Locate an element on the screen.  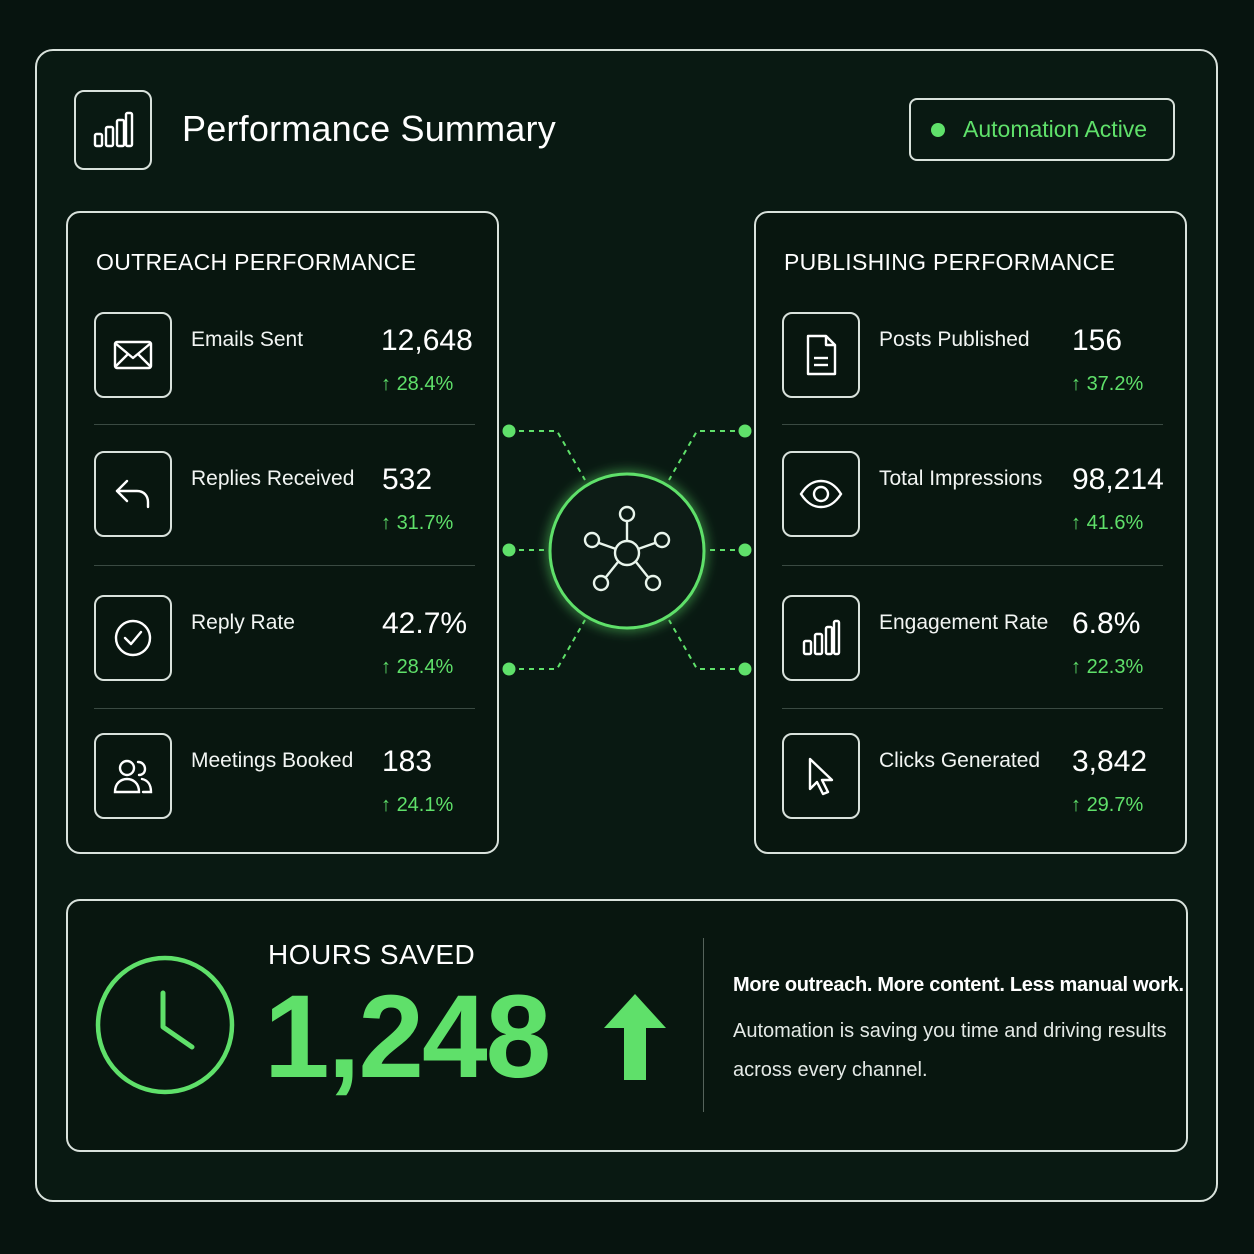
metric-label: Replies Received is located at coordinates (273, 478).